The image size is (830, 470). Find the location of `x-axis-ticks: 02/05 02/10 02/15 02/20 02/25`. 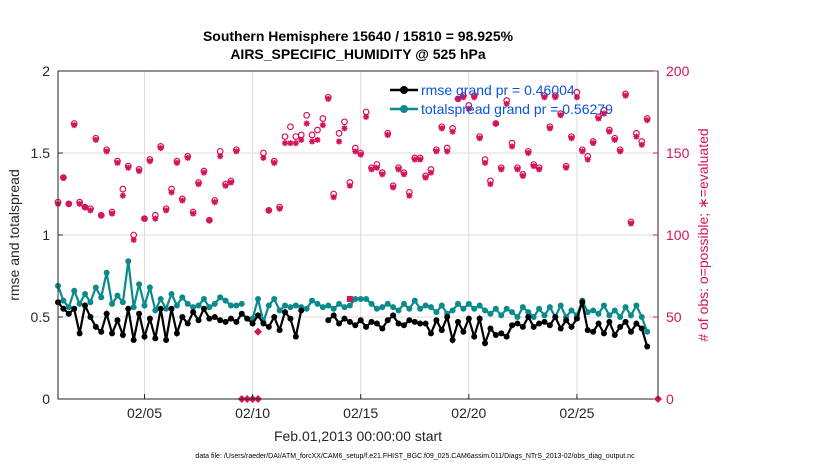

x-axis-ticks: 02/05 02/10 02/15 02/20 02/25 is located at coordinates (361, 407).